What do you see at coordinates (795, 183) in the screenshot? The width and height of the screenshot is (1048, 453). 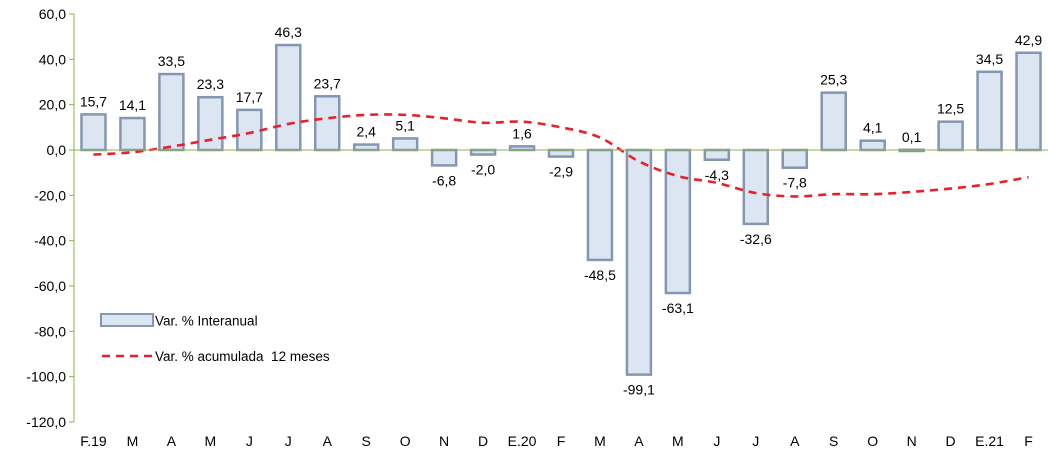 I see `data-label: -7,8` at bounding box center [795, 183].